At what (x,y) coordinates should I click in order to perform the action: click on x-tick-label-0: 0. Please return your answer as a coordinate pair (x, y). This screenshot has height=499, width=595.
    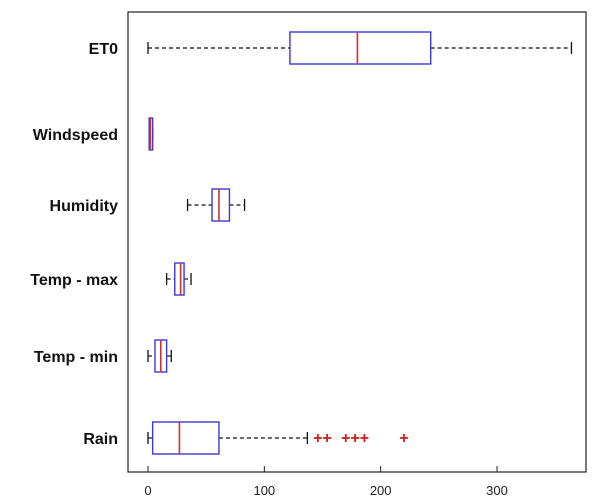
    Looking at the image, I should click on (147, 490).